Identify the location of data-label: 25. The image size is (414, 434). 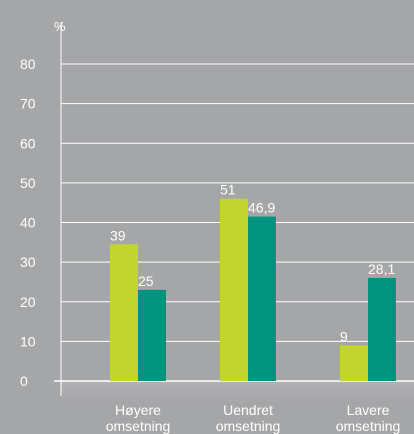
(146, 281).